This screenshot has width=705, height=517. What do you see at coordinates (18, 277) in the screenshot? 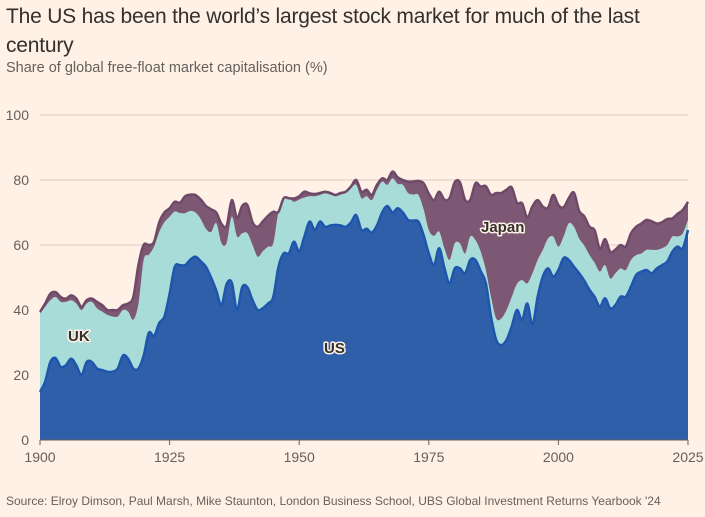
I see `y-axis-labels: 0 20 40 60 80 100` at bounding box center [18, 277].